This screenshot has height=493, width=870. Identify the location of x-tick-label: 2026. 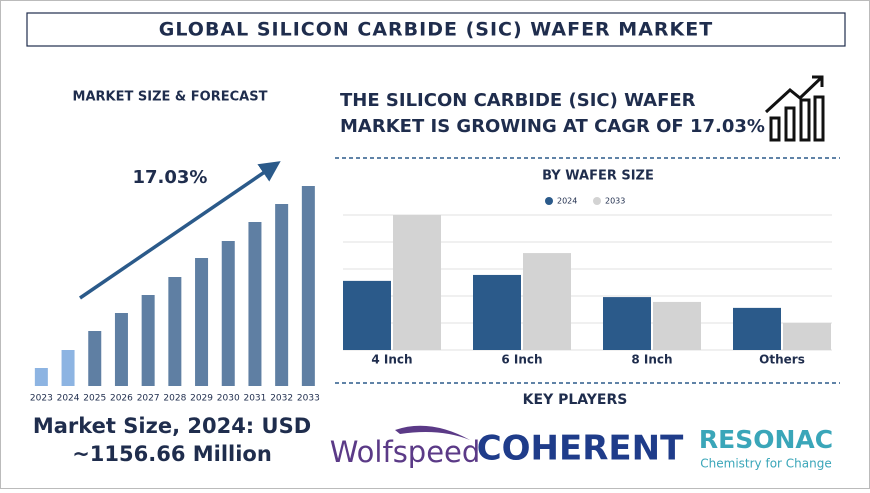
(121, 399).